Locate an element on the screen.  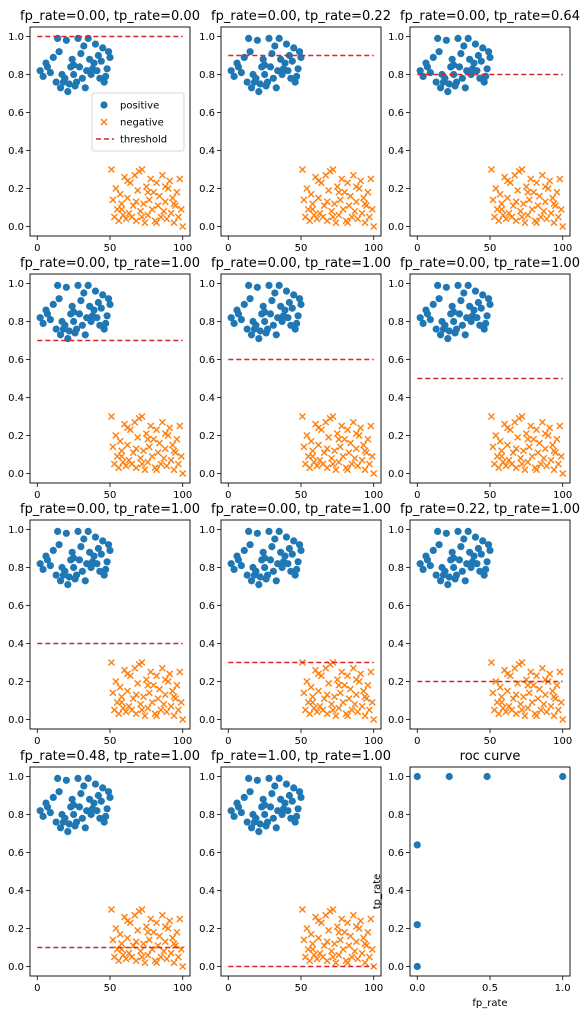
y-tick-label: 0.0 is located at coordinates (207, 720).